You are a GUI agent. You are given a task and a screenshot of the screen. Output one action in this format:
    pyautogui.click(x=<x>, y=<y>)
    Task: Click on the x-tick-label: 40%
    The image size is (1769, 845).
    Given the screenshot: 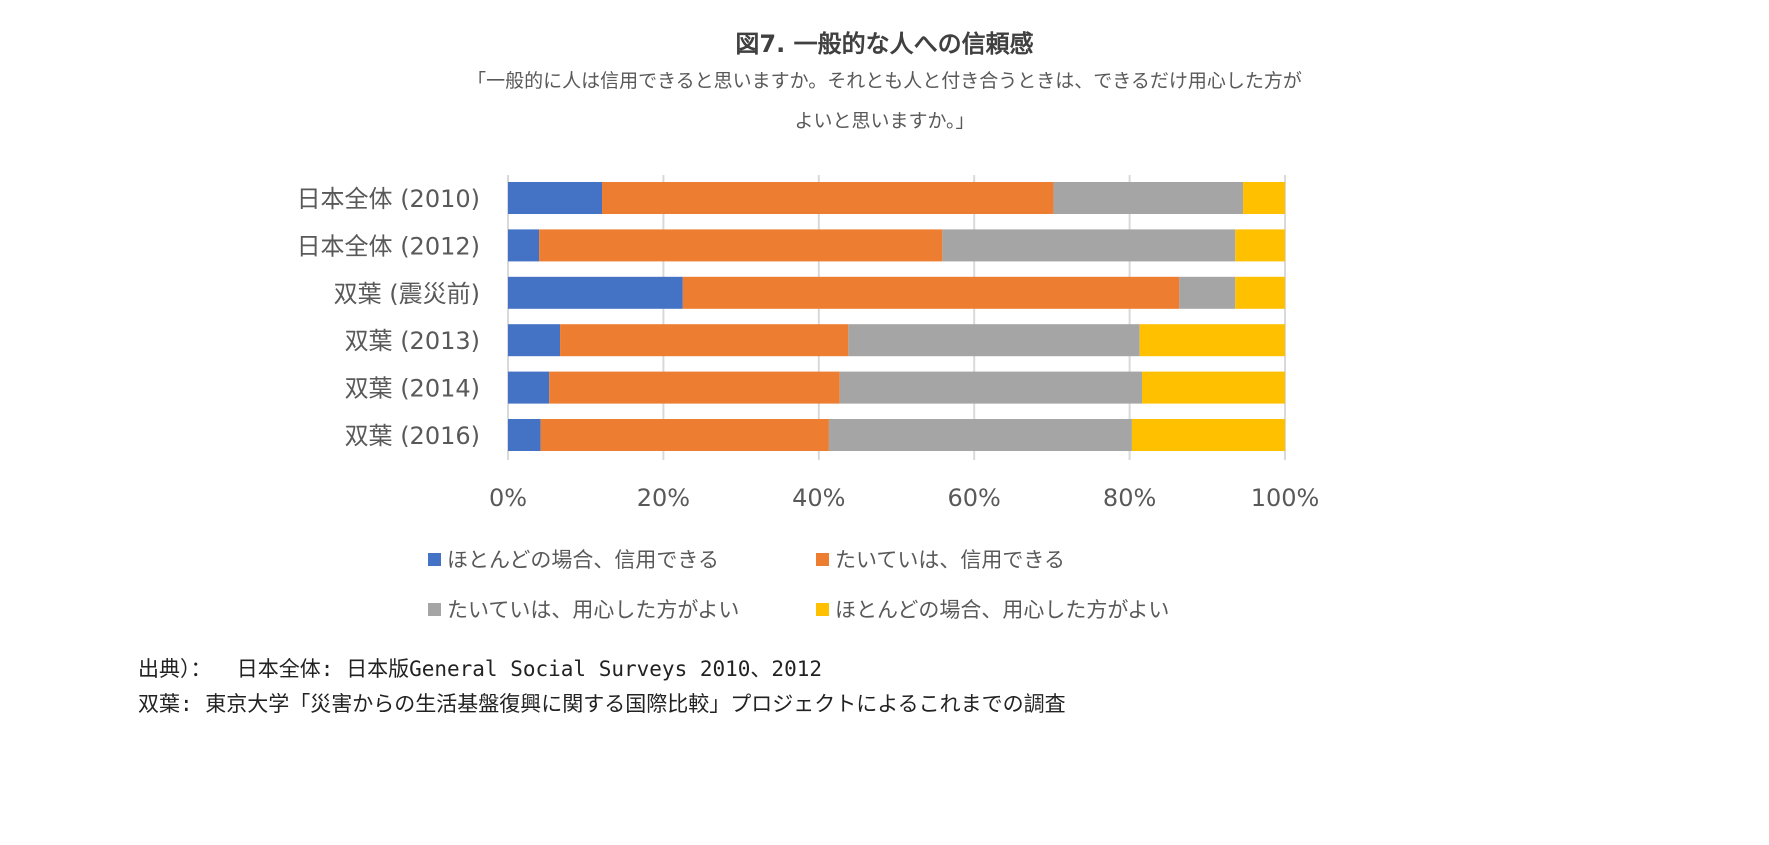 What is the action you would take?
    pyautogui.click(x=818, y=498)
    